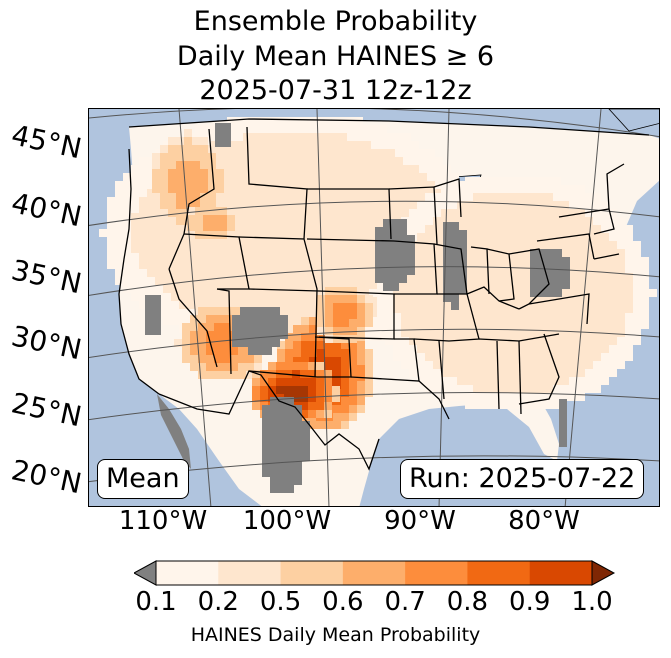 The width and height of the screenshot is (671, 658). Describe the element at coordinates (46, 477) in the screenshot. I see `lat-label-20: 20°N` at that location.